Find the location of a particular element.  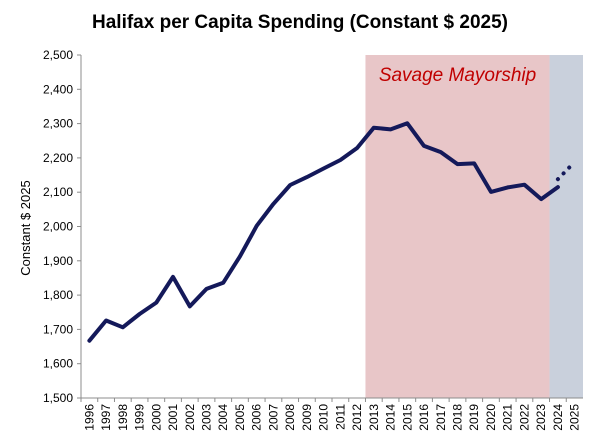

x-tick-label: 1999 is located at coordinates (140, 417).